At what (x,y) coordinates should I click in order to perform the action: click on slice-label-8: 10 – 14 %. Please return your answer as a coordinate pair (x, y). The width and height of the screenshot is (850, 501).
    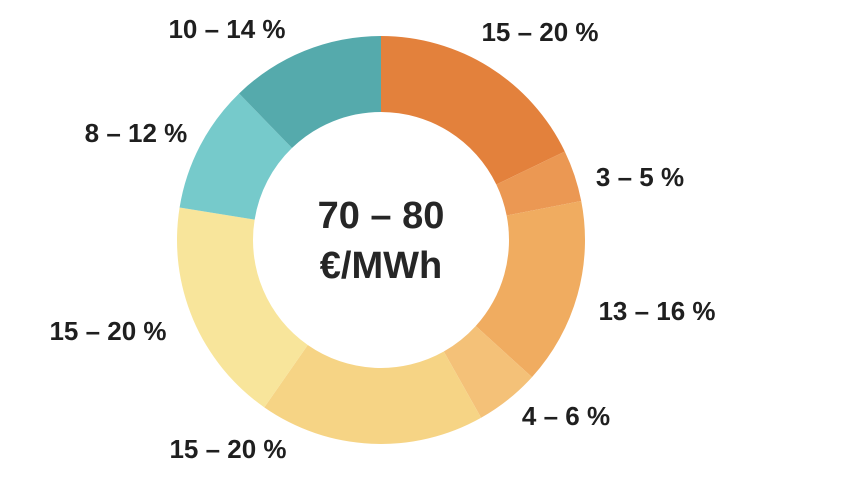
    Looking at the image, I should click on (226, 29).